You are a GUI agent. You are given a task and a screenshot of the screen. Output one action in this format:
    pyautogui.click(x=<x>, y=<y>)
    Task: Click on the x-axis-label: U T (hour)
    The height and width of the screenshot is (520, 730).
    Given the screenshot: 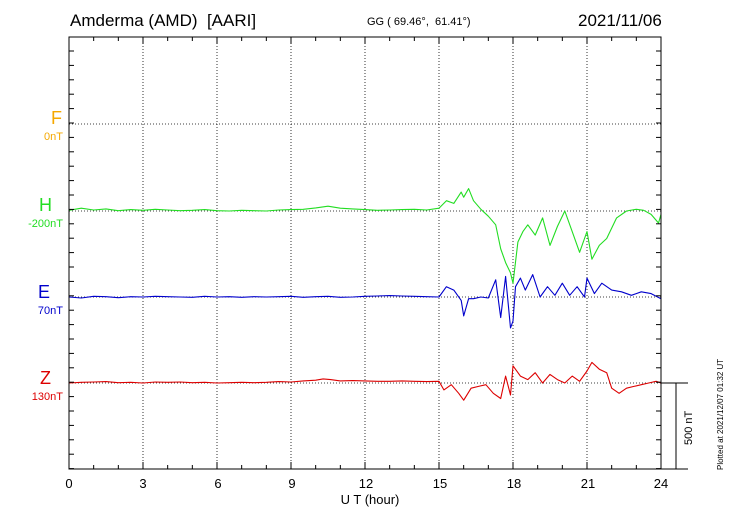 What is the action you would take?
    pyautogui.click(x=370, y=499)
    